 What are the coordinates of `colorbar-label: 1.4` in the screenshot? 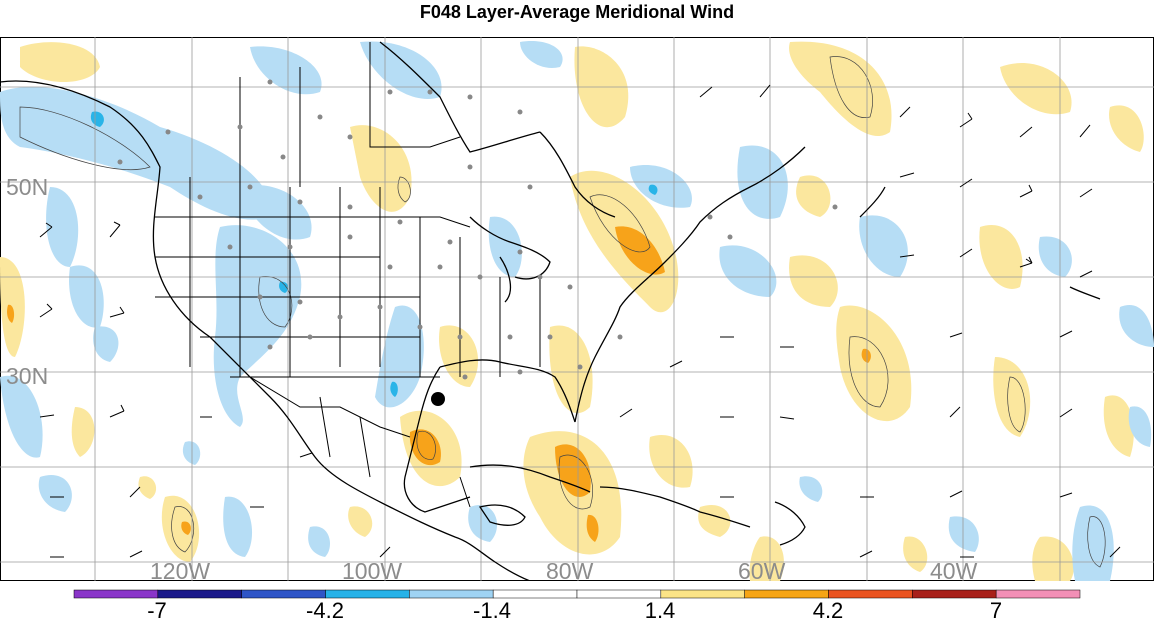 It's located at (660, 609).